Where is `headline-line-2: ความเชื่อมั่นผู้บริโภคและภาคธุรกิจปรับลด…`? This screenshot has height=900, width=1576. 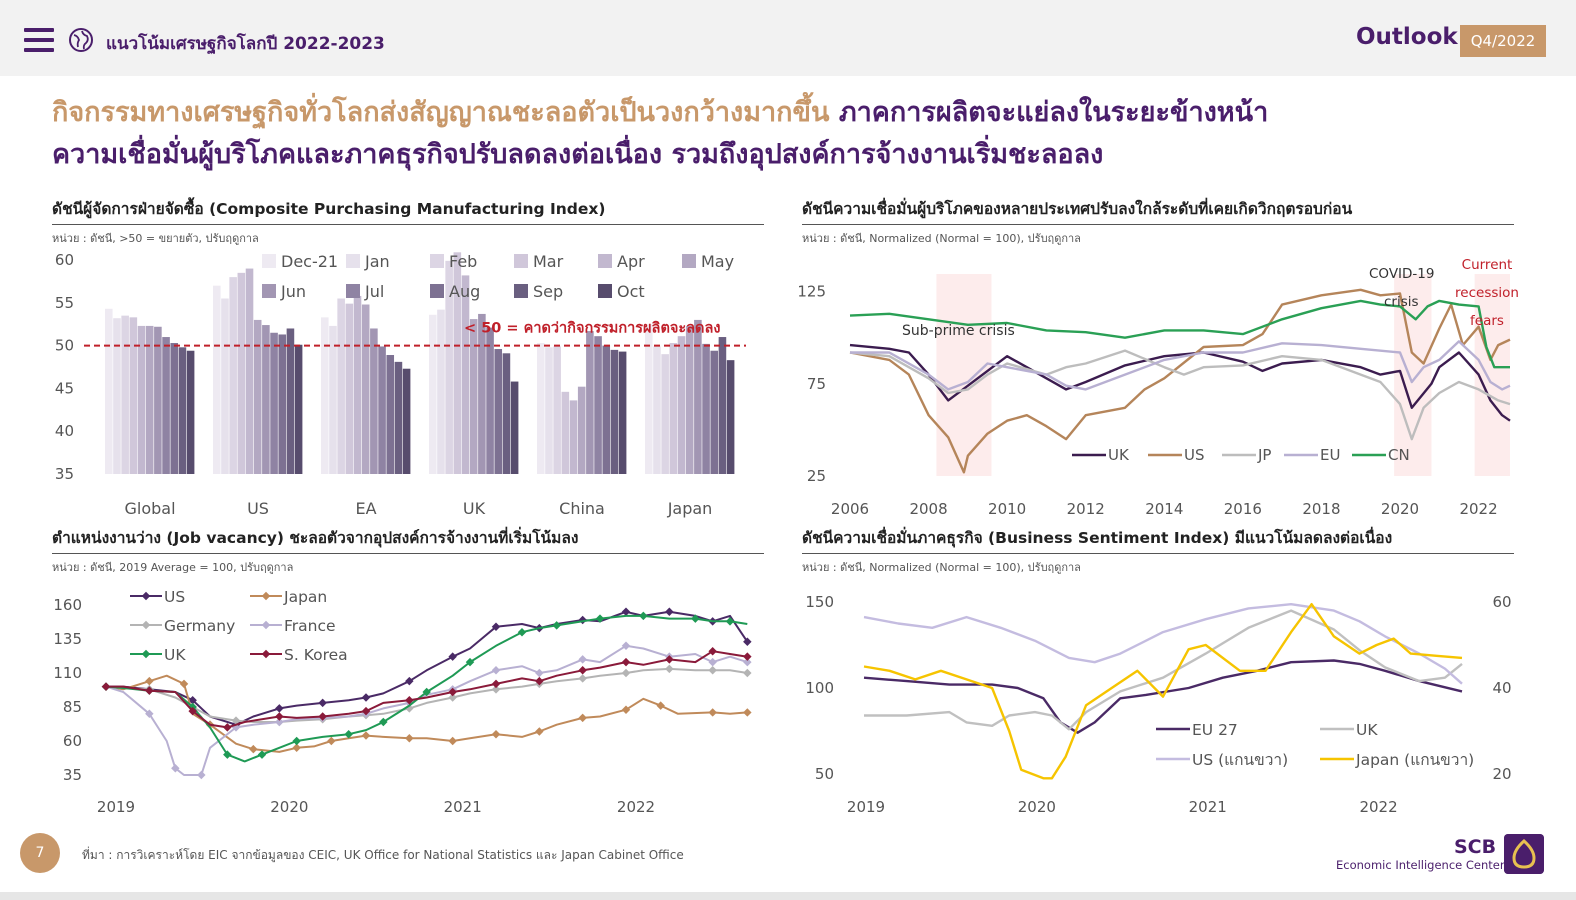 headline-line-2: ความเชื่อมั่นผู้บริโภคและภาคธุรกิจปรับลด… is located at coordinates (578, 154).